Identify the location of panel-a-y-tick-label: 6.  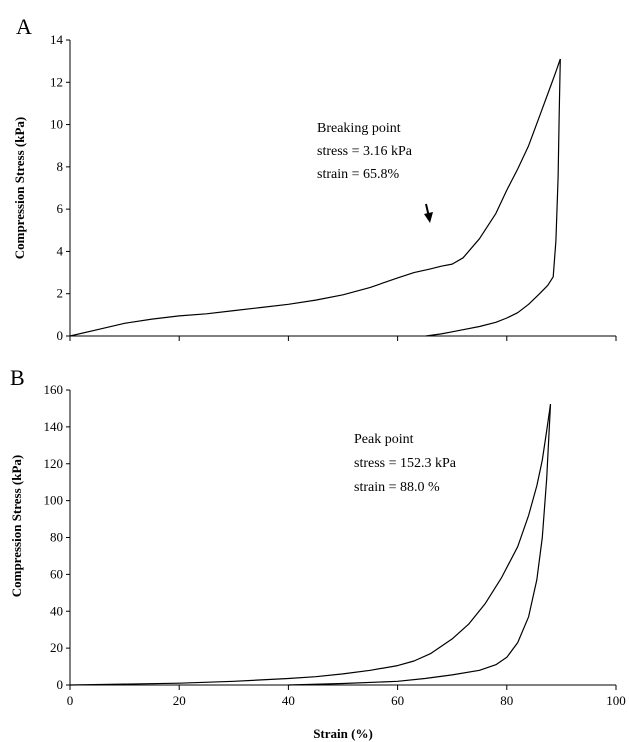
(60, 208).